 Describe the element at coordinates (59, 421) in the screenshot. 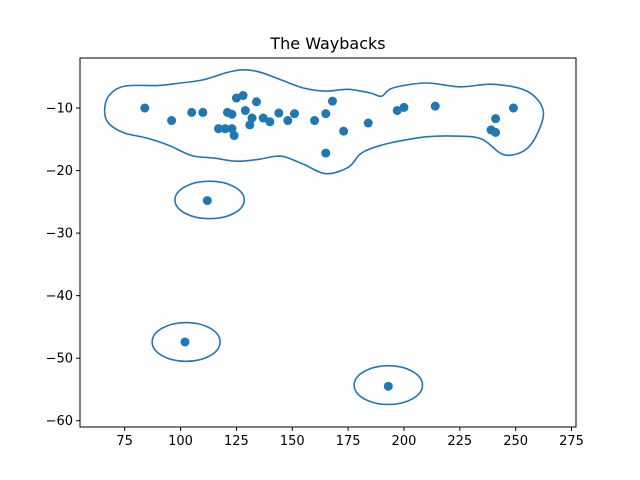

I see `y-tick-label: −60` at that location.